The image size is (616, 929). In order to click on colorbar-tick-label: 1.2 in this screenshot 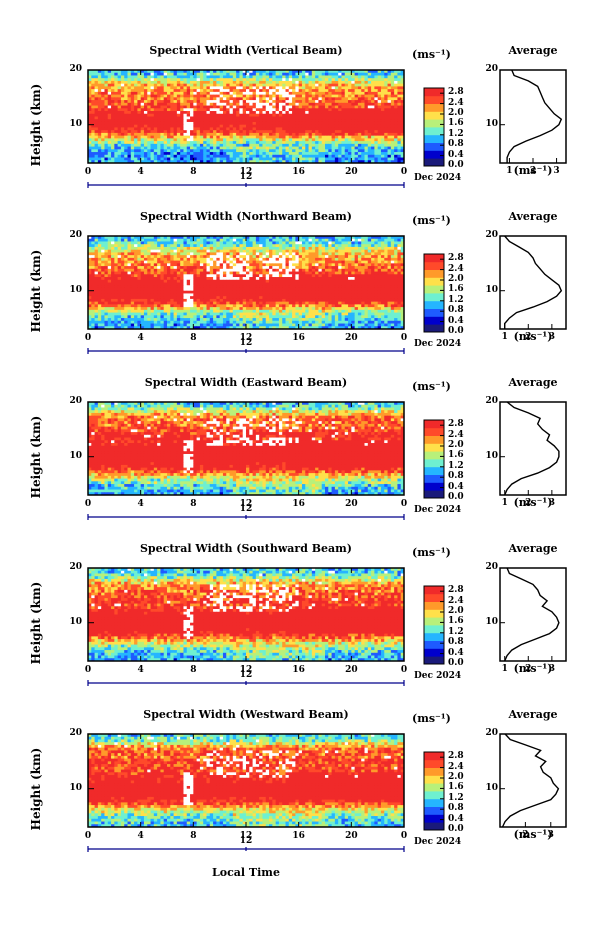, I will do `click(456, 133)`.